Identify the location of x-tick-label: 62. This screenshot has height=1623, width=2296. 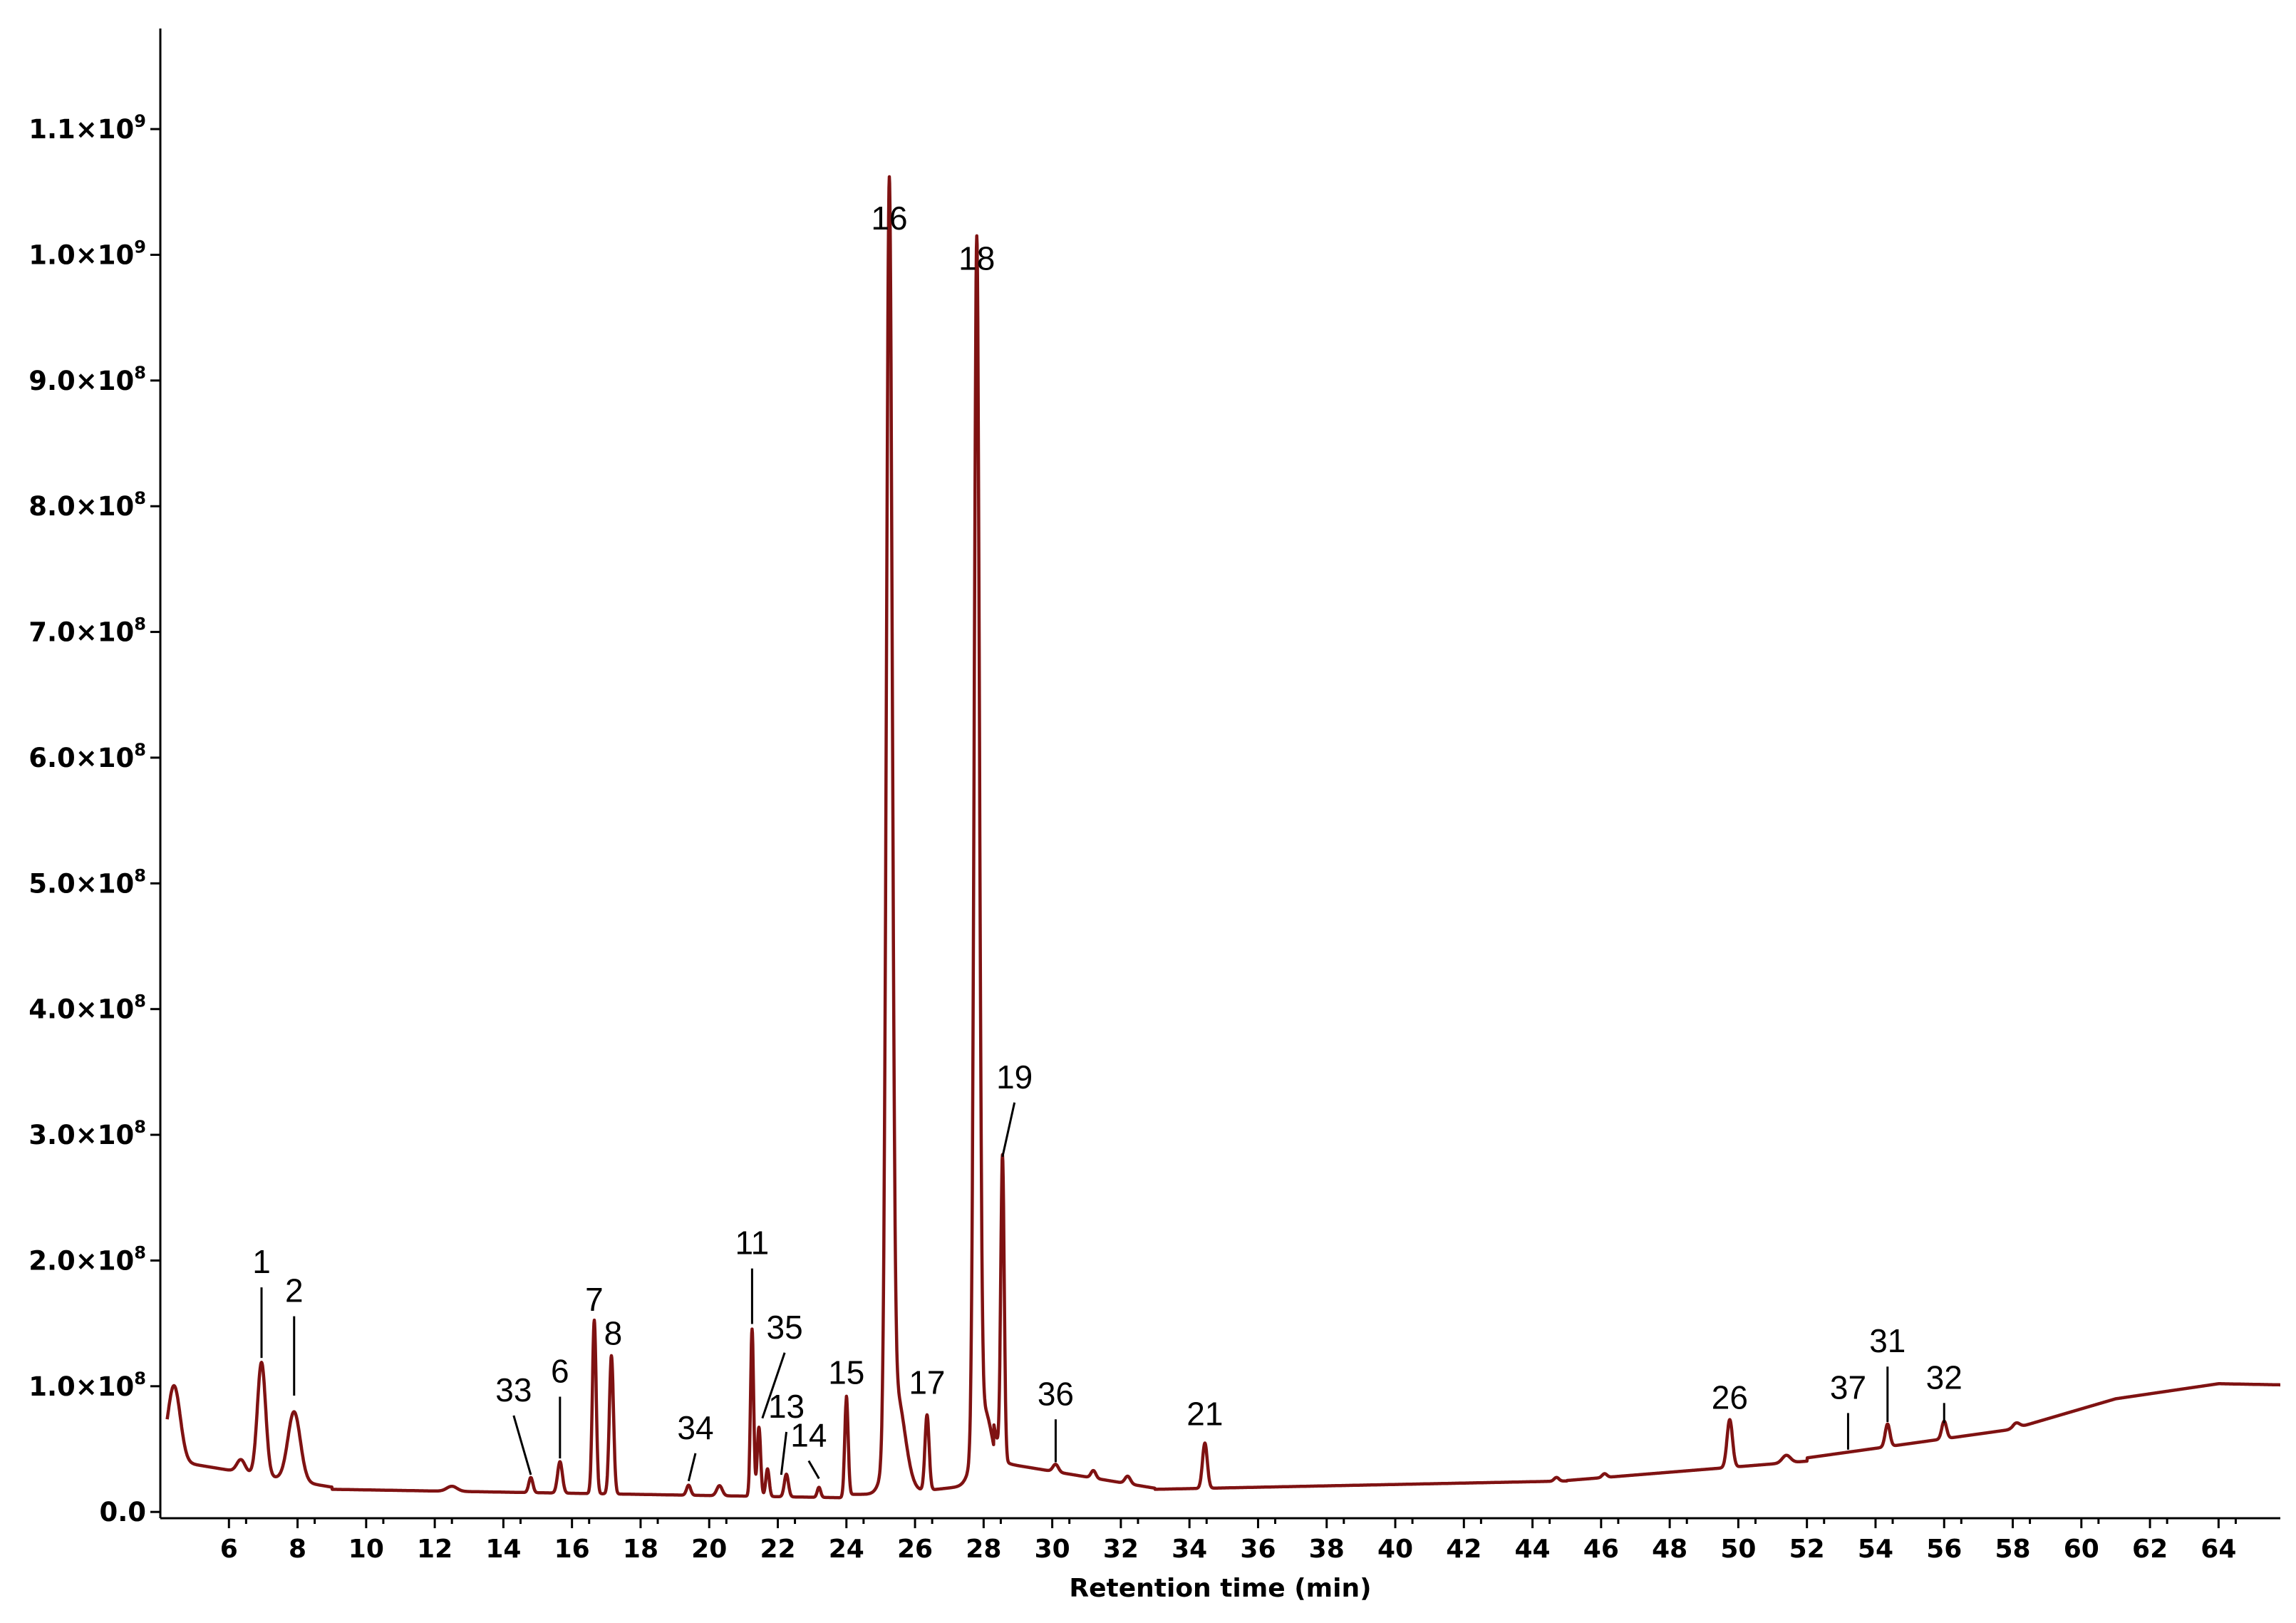
(2150, 1549).